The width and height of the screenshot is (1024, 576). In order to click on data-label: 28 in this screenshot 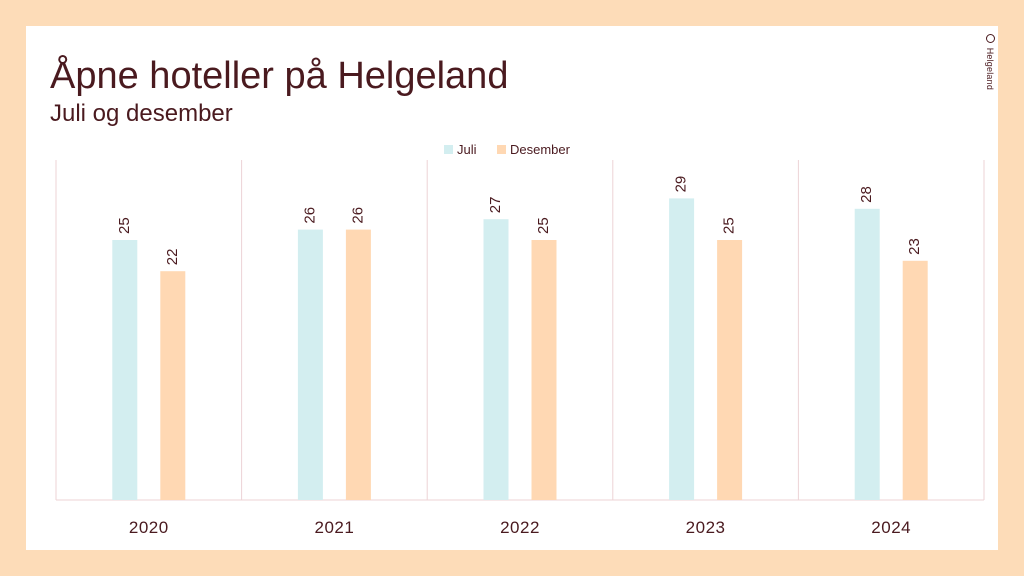, I will do `click(866, 194)`.